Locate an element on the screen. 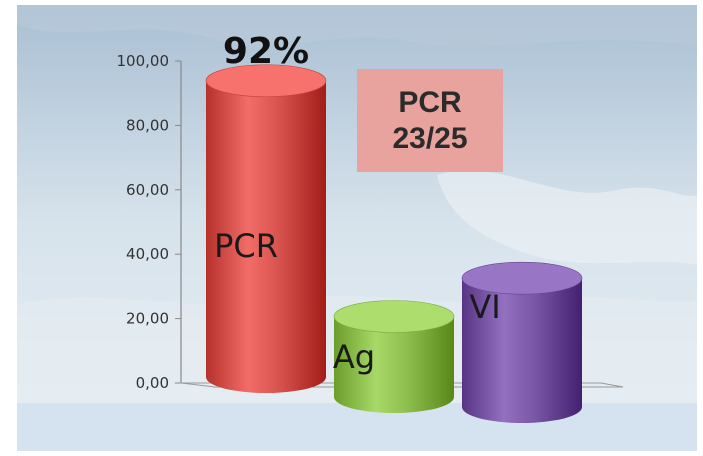 The image size is (703, 456). note-line-2: 23/25 is located at coordinates (430, 138).